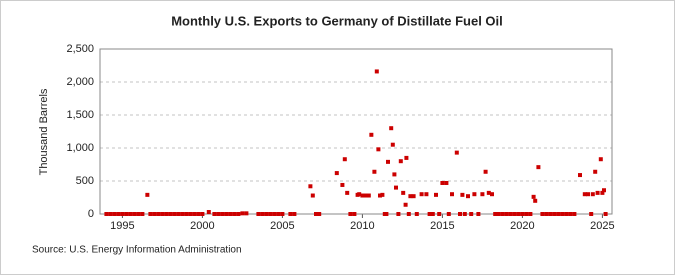 This screenshot has width=675, height=275. I want to click on y-tick-label: 1,000, so click(80, 148).